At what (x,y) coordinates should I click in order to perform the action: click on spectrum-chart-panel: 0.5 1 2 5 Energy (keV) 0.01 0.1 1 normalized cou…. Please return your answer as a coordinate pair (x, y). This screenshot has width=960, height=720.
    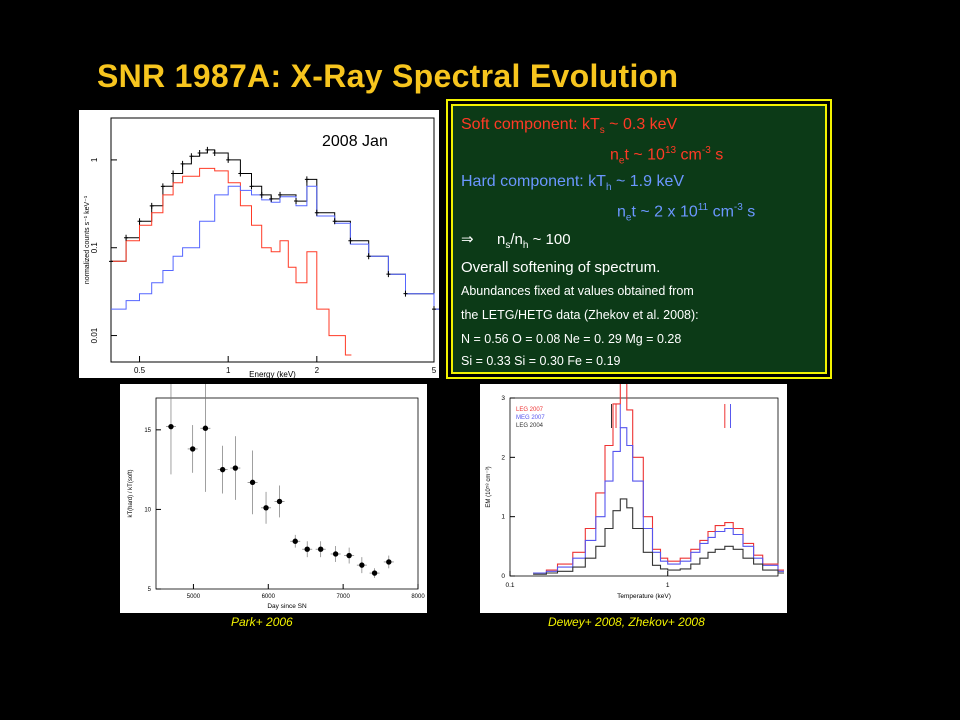
    Looking at the image, I should click on (259, 244).